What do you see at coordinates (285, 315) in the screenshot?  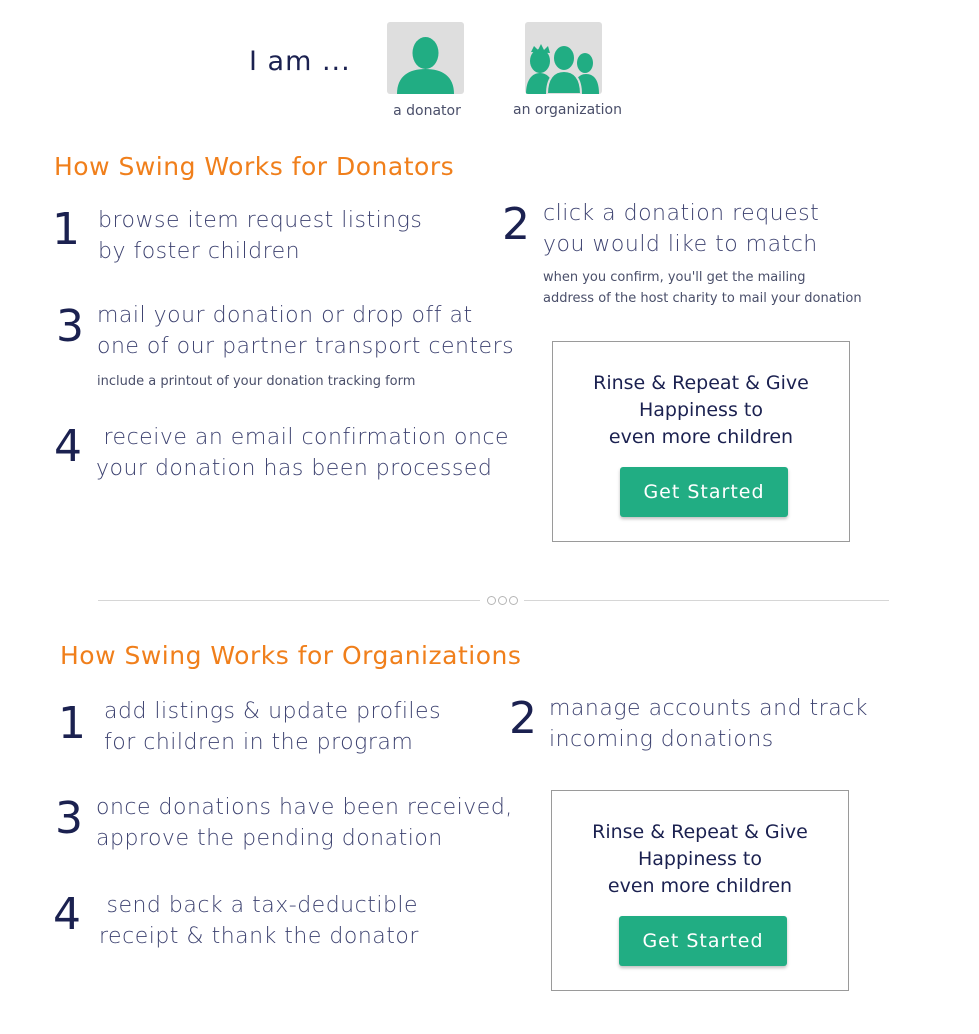 I see `step-line: mail your donation or drop off at` at bounding box center [285, 315].